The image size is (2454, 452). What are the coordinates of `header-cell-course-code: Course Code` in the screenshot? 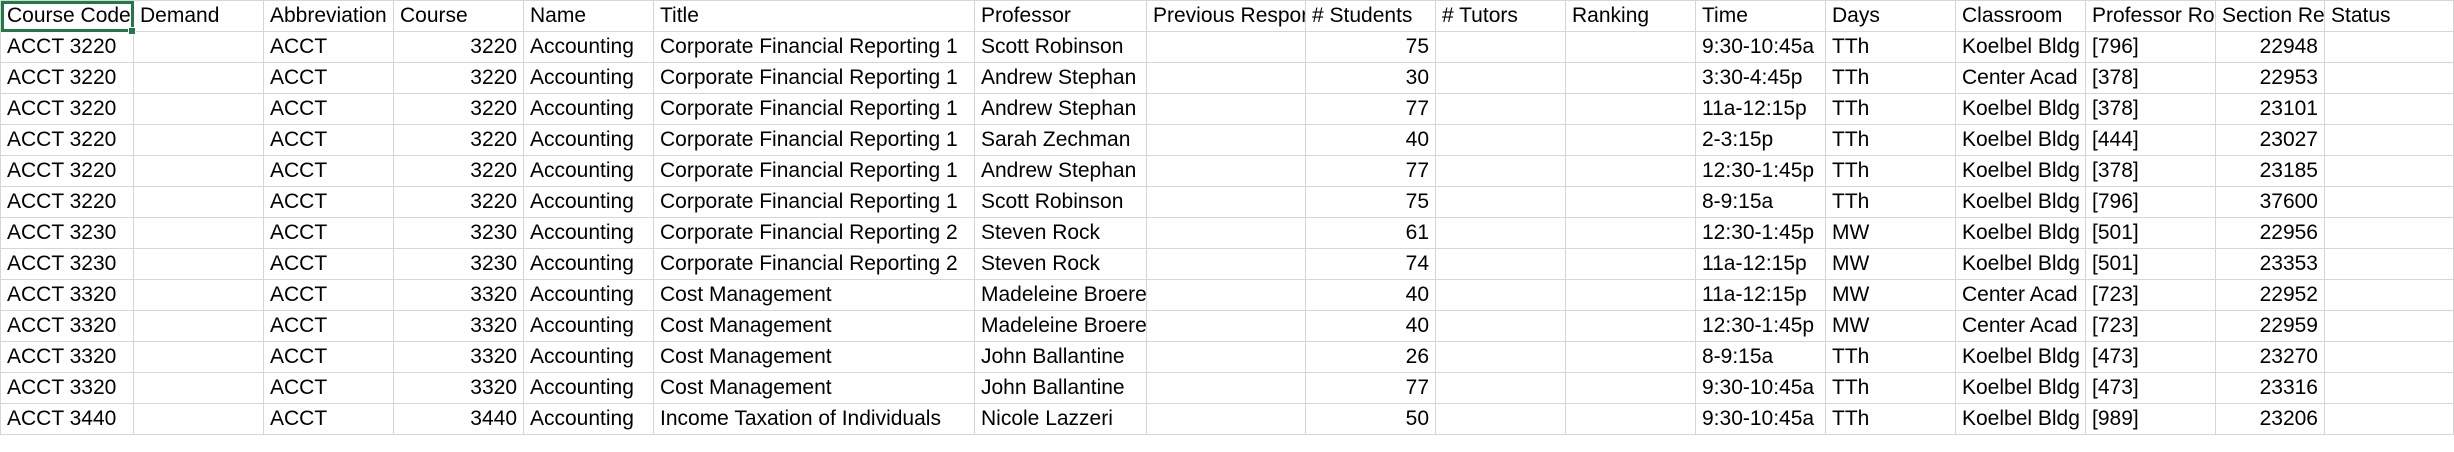 It's located at (67, 16).